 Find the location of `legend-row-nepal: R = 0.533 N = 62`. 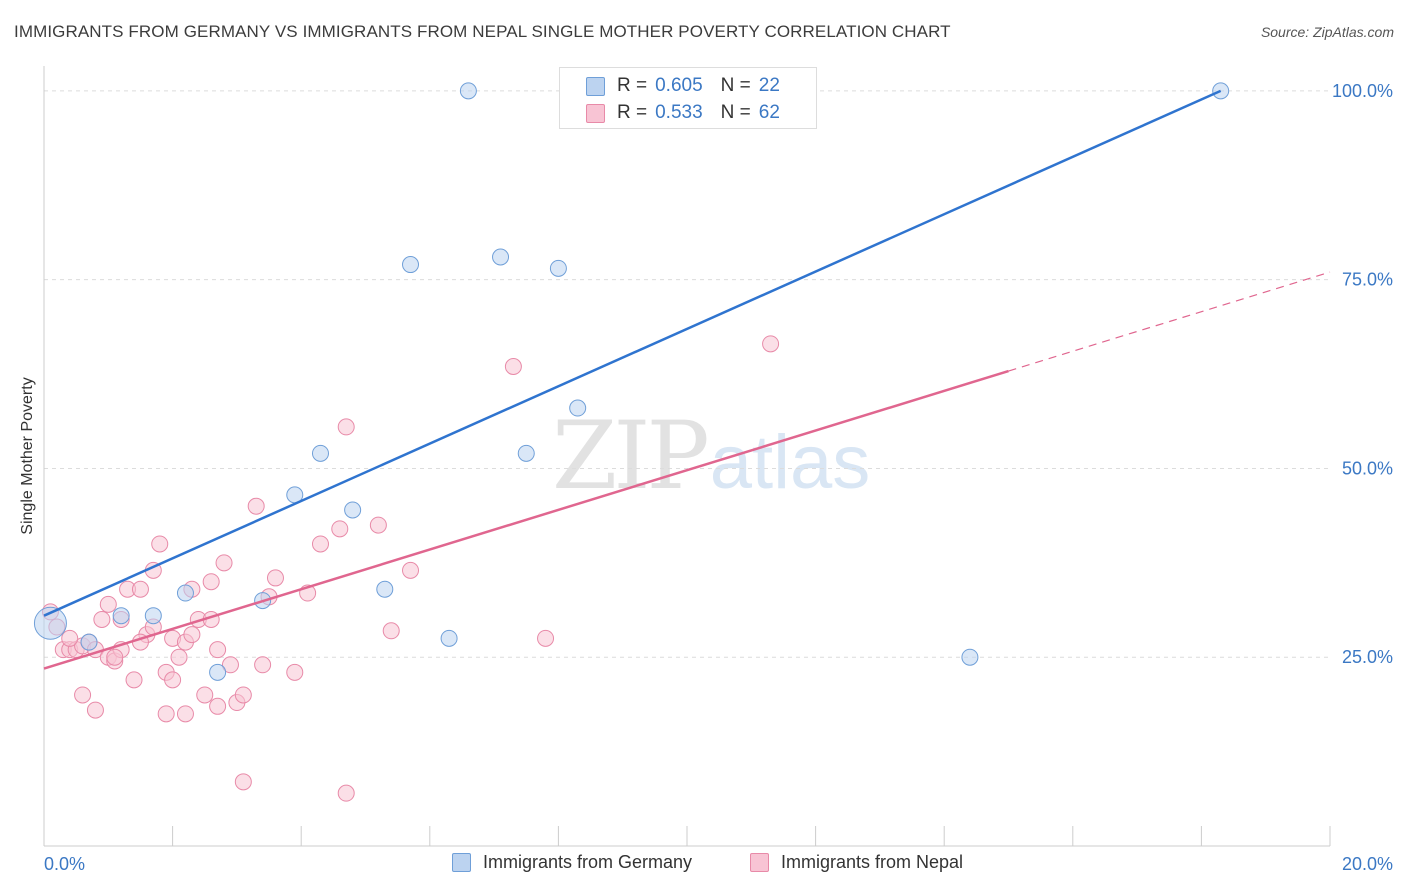

legend-row-nepal: R = 0.533 N = 62 is located at coordinates (683, 113).